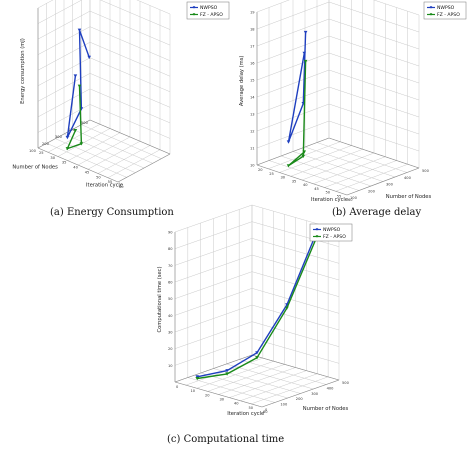 The width and height of the screenshot is (474, 451). I want to click on x-tick-label: 35, so click(64, 163).